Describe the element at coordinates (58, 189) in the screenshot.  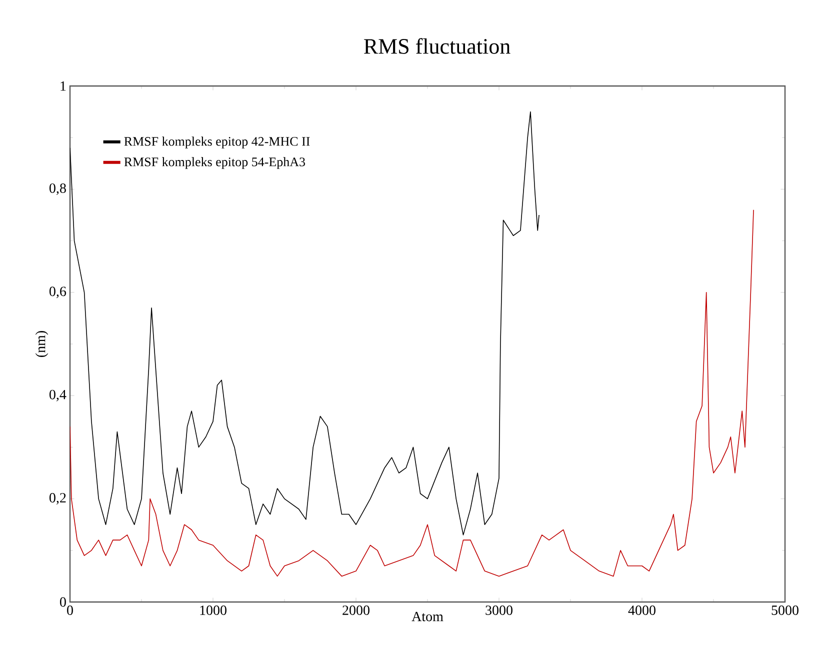
I see `y-tick-label: 0,8` at that location.